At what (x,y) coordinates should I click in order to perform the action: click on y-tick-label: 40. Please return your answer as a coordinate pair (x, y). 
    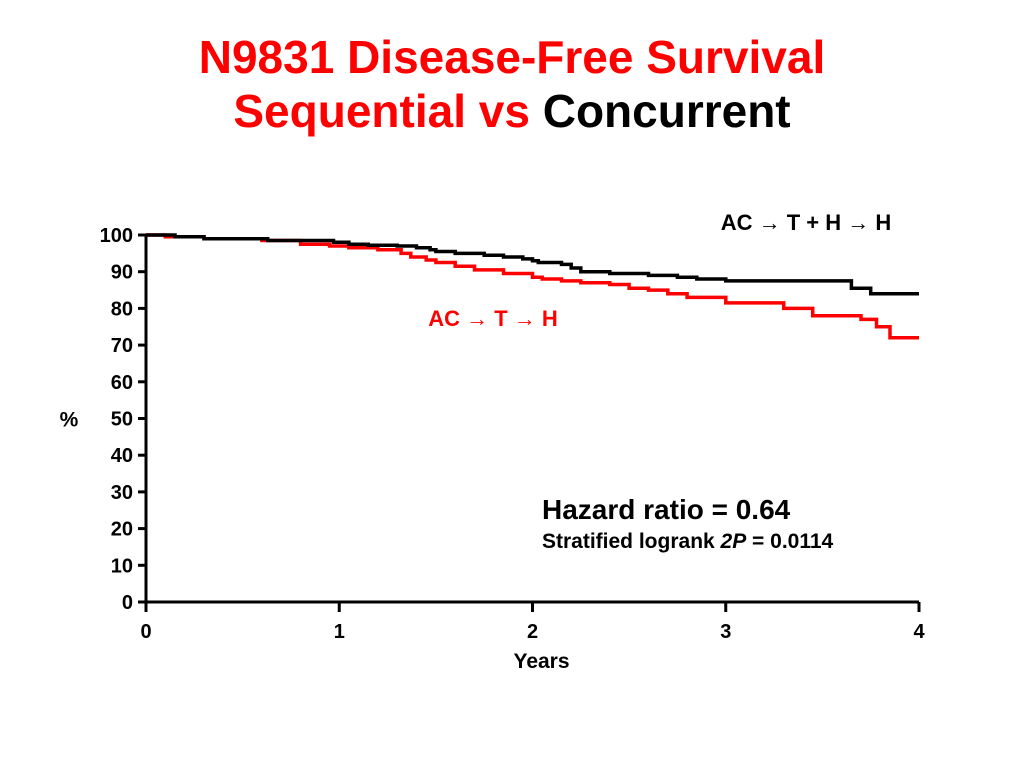
    Looking at the image, I should click on (122, 456).